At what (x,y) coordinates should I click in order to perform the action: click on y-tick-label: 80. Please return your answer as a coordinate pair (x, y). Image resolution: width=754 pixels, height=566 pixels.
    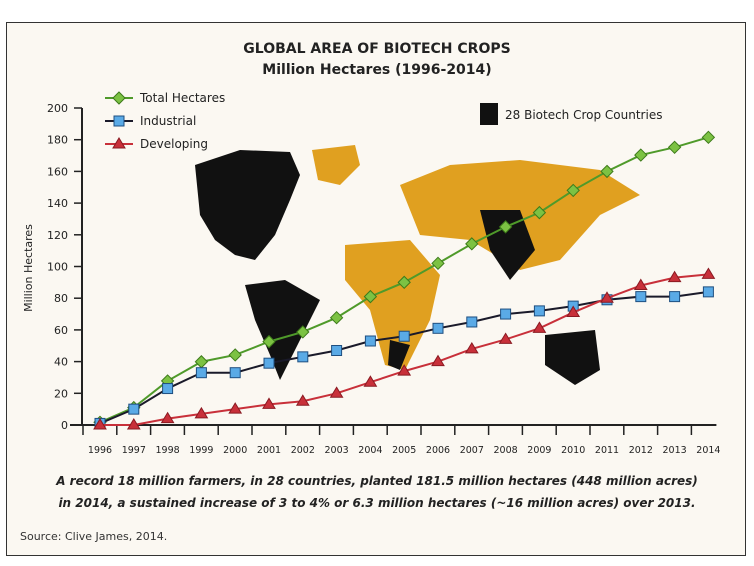
    Looking at the image, I should click on (61, 298).